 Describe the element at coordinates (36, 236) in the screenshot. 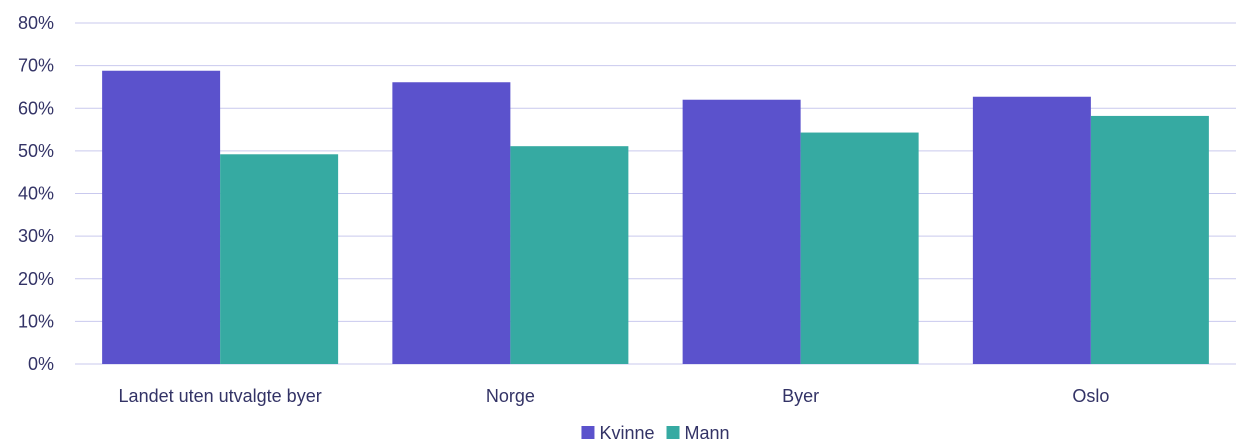

I see `y-tick-label: 30%` at that location.